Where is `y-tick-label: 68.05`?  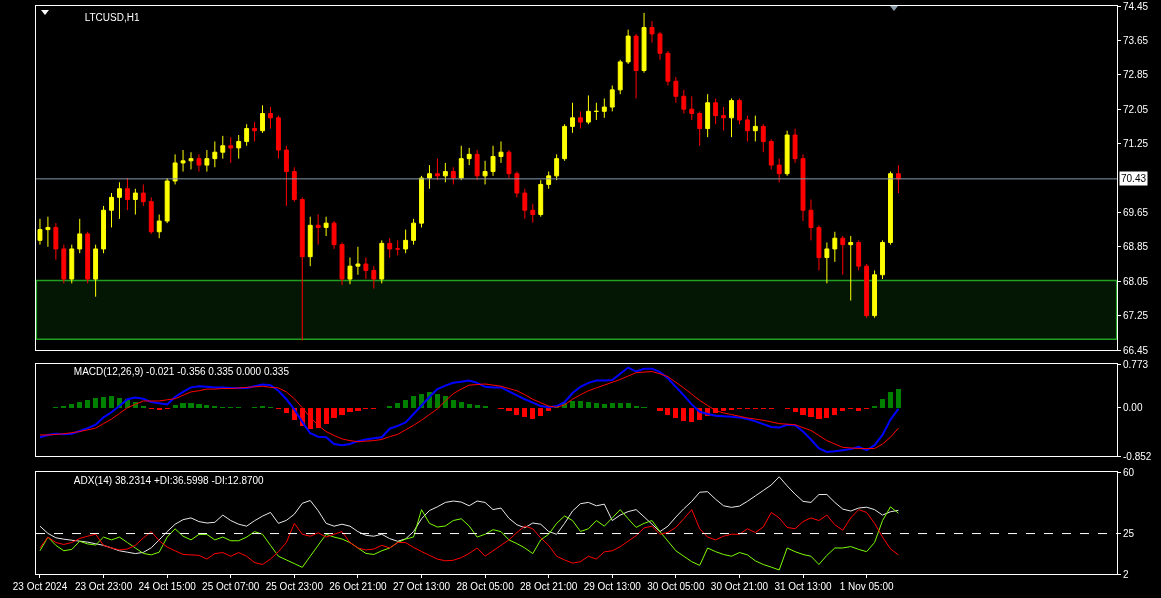 y-tick-label: 68.05 is located at coordinates (1136, 281).